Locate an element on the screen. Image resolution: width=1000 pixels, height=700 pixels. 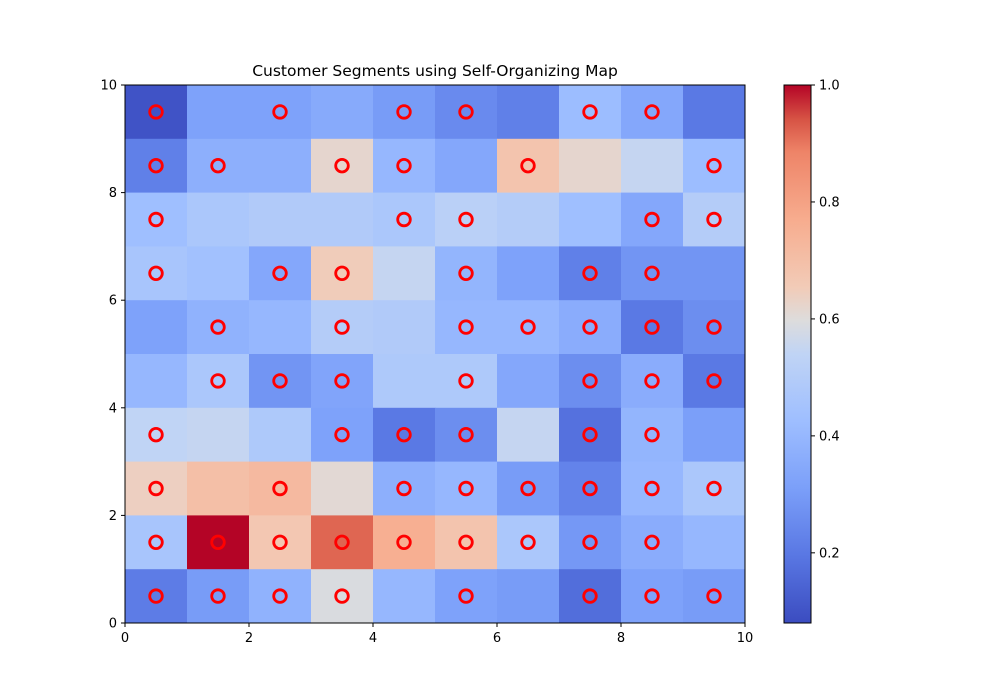
colorbar-tick-label: 0.2 is located at coordinates (829, 553).